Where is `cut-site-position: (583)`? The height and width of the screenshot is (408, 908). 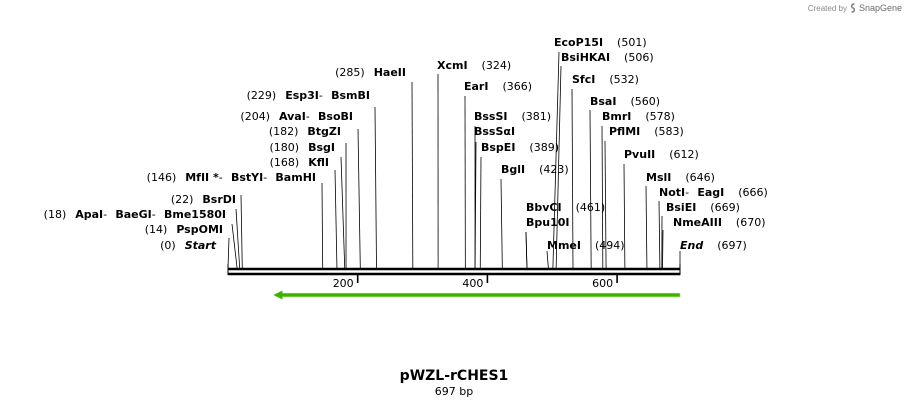 cut-site-position: (583) is located at coordinates (669, 131).